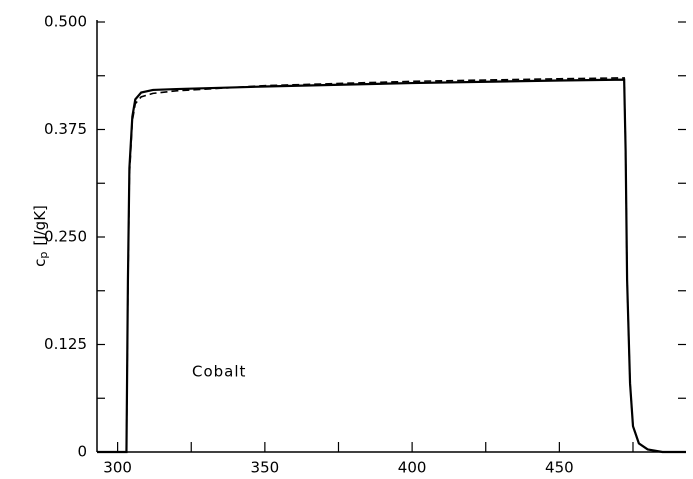 This screenshot has width=693, height=479. I want to click on y-axis-label: cp [J/gK], so click(41, 236).